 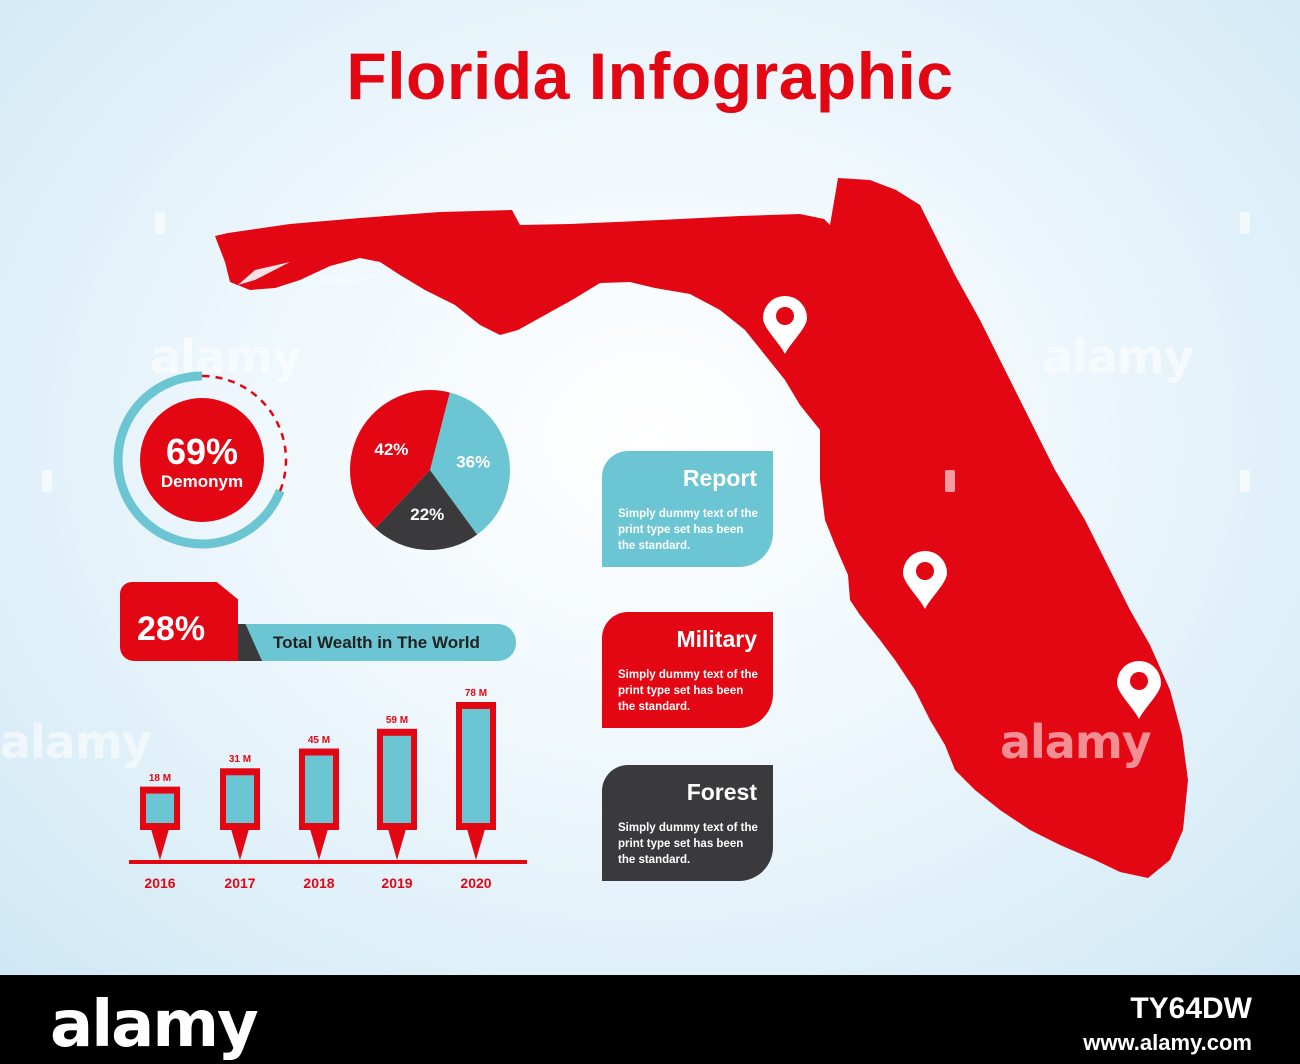 I want to click on footer-image-id: TY64DW, so click(x=1191, y=1008).